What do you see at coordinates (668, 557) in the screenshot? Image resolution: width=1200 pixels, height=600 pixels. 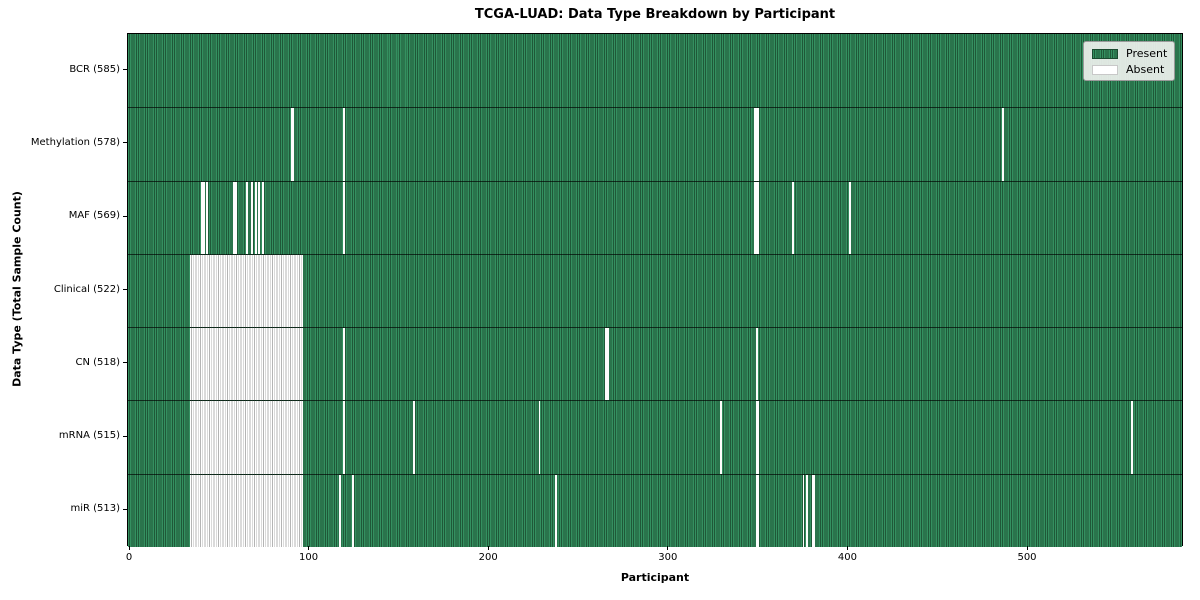 I see `x-tick-label: 300` at bounding box center [668, 557].